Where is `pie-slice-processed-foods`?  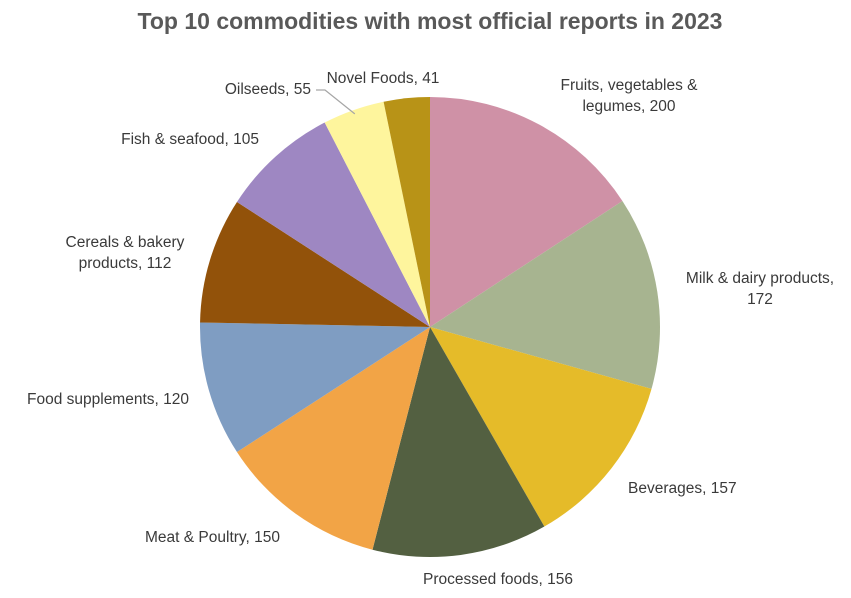 pie-slice-processed-foods is located at coordinates (458, 442).